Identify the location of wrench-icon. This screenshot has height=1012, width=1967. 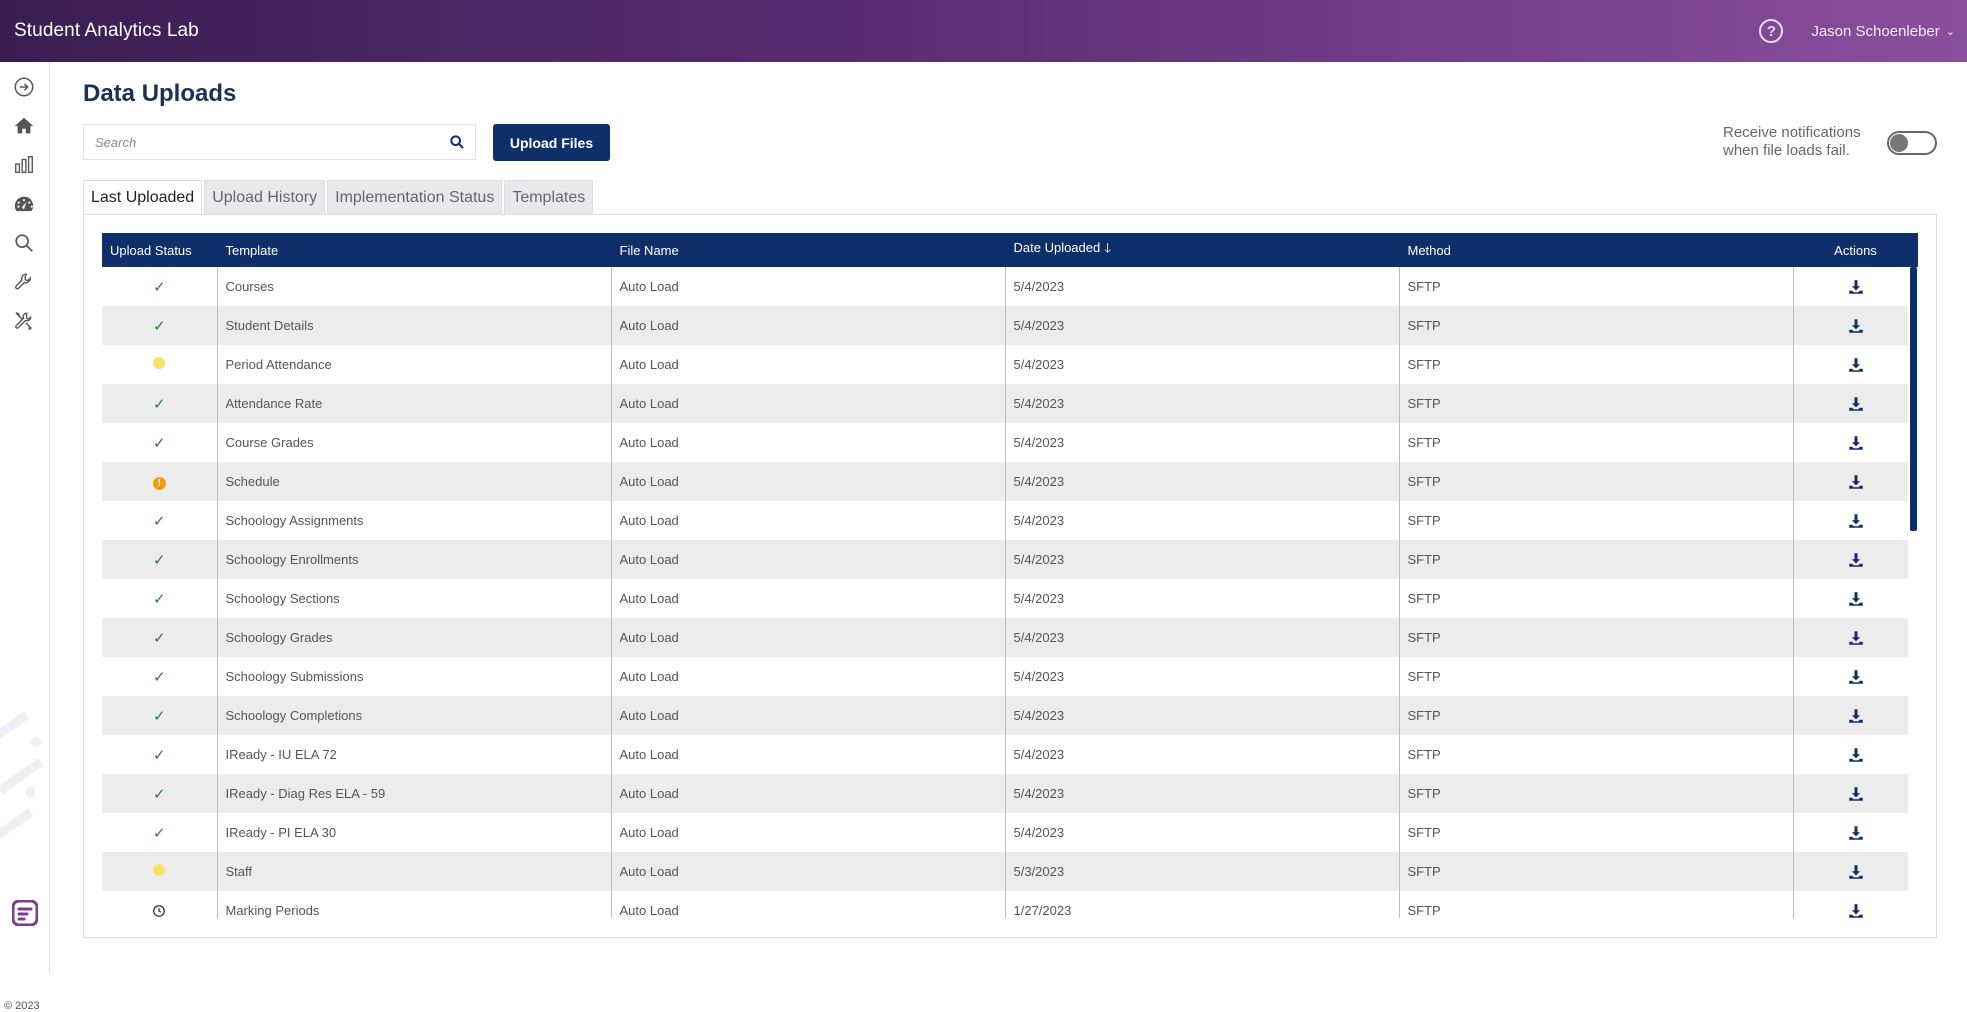
(24, 282).